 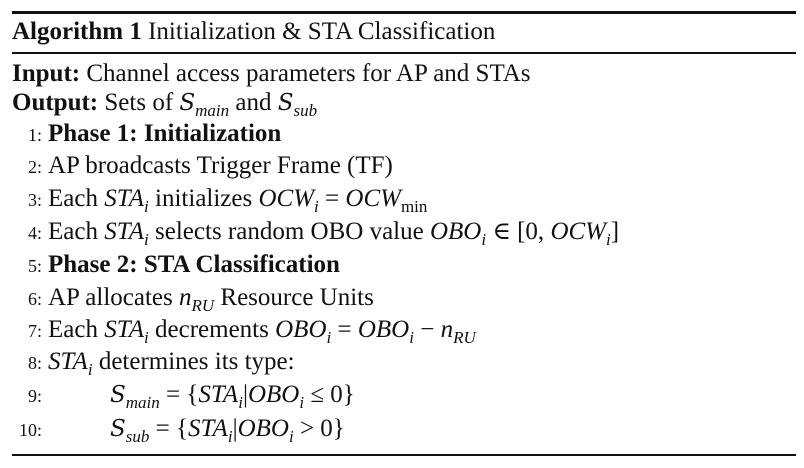 I want to click on output-line: Output: Sets of Smain and Ssub, so click(x=164, y=107).